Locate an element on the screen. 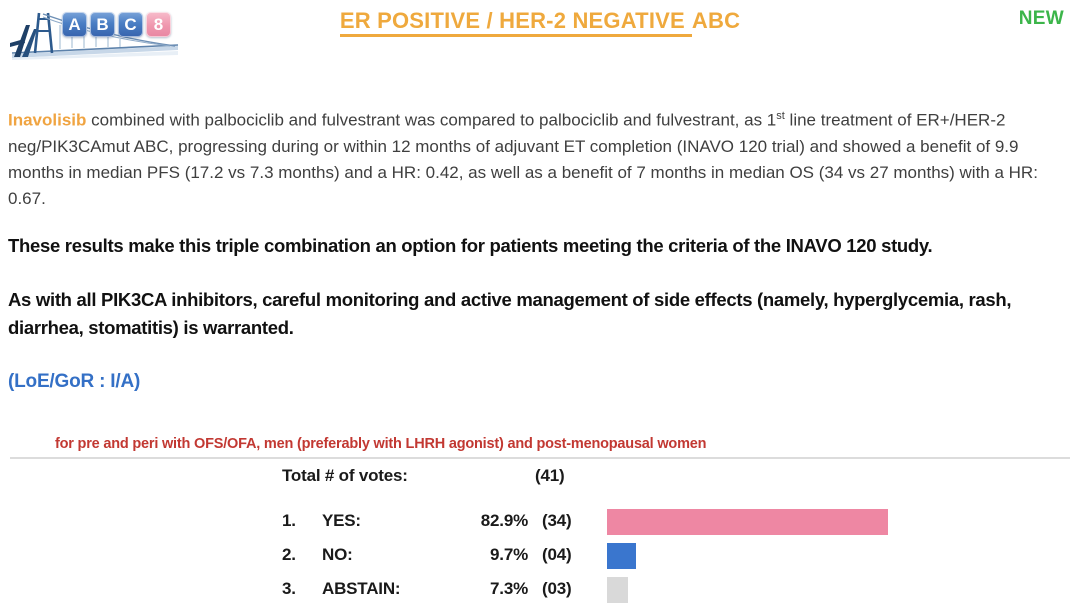  abc8-logo: A B C 8 is located at coordinates (96, 32).